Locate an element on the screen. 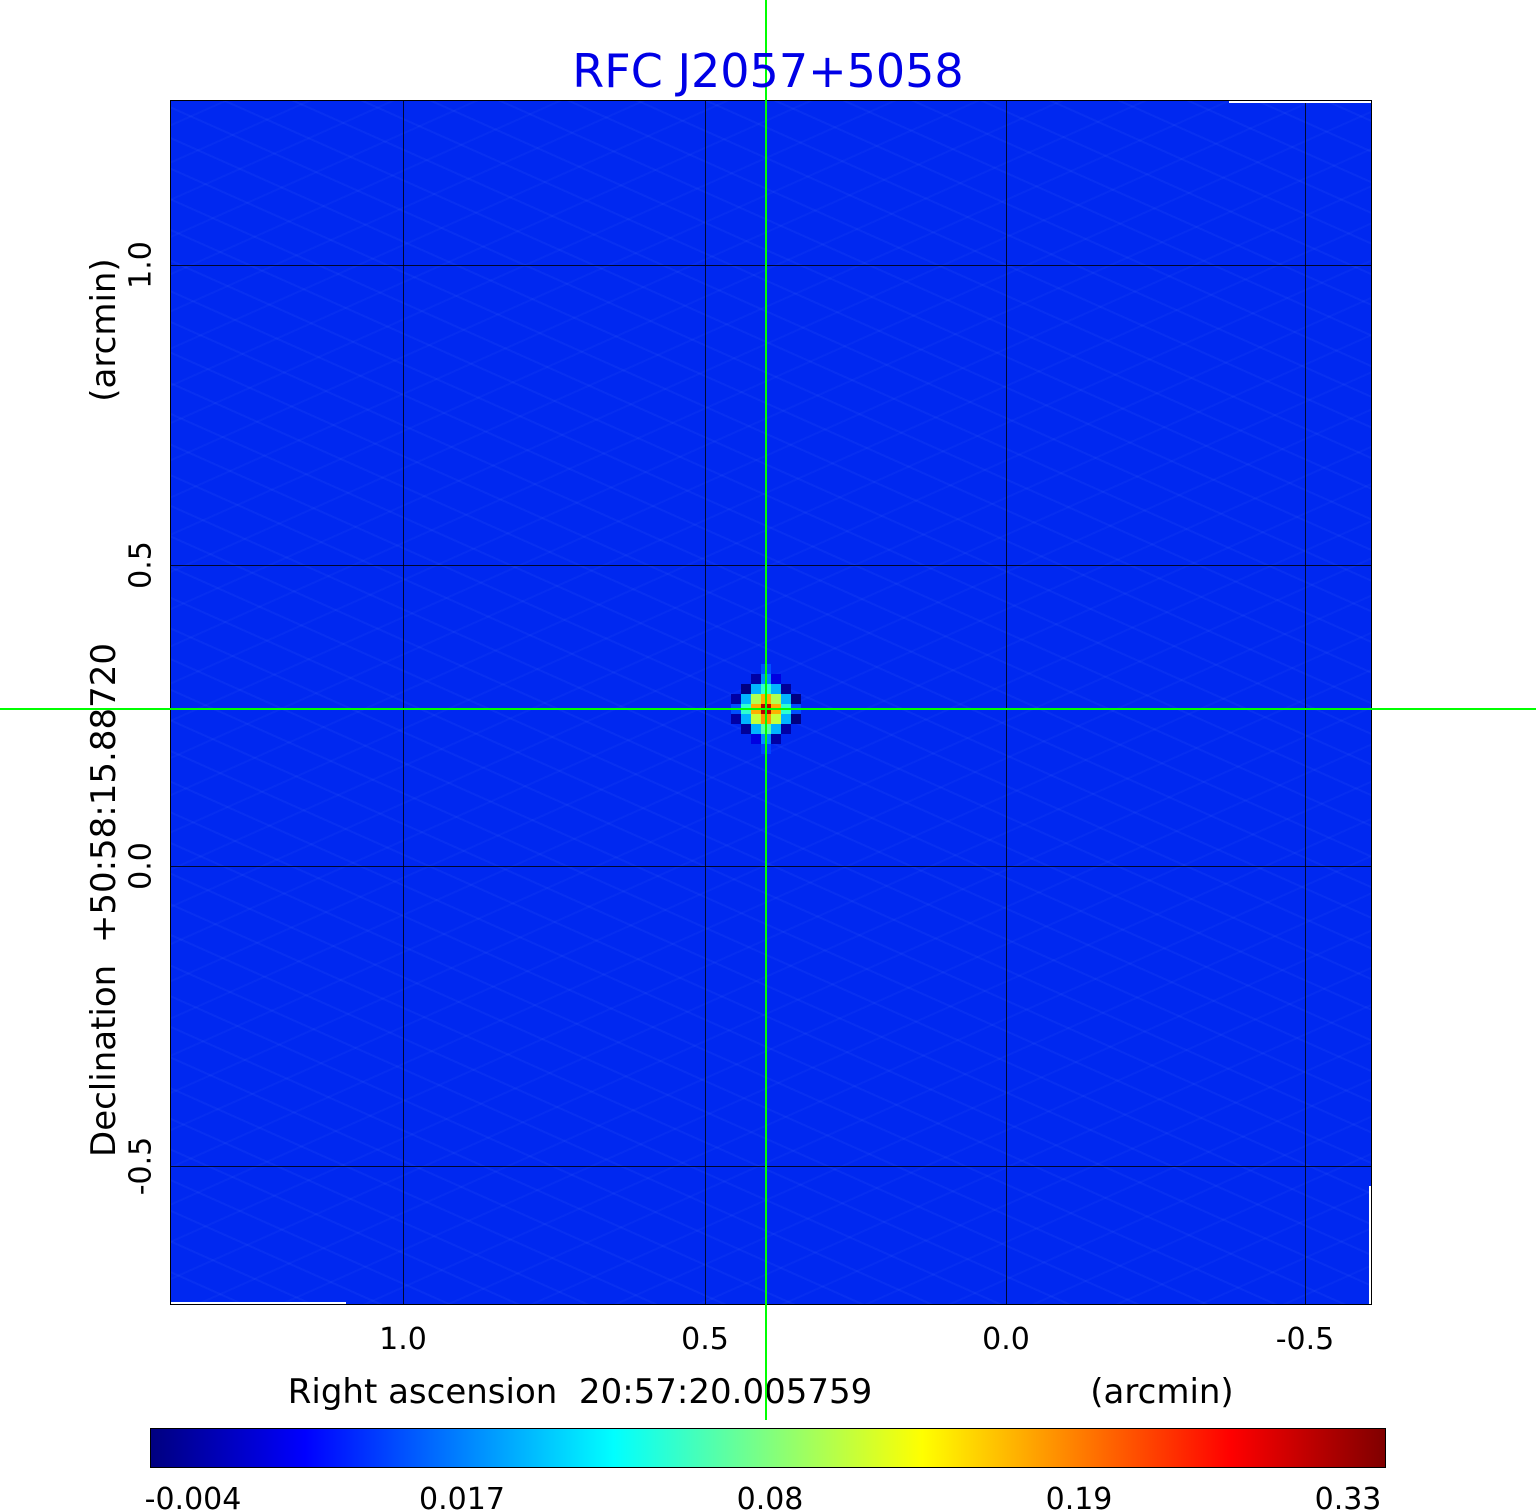  y-tick-label: -0.5 is located at coordinates (141, 1166).